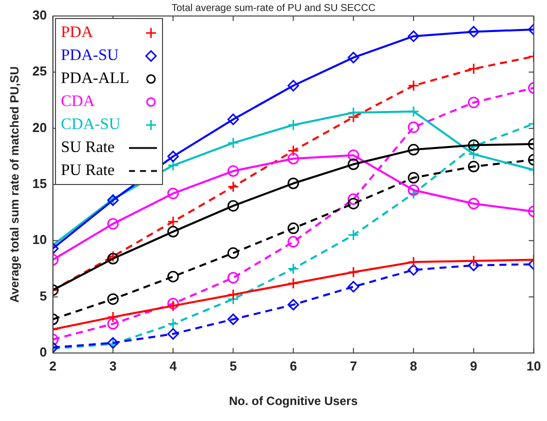 Image resolution: width=547 pixels, height=421 pixels. I want to click on x-tick-label: 2, so click(52, 366).